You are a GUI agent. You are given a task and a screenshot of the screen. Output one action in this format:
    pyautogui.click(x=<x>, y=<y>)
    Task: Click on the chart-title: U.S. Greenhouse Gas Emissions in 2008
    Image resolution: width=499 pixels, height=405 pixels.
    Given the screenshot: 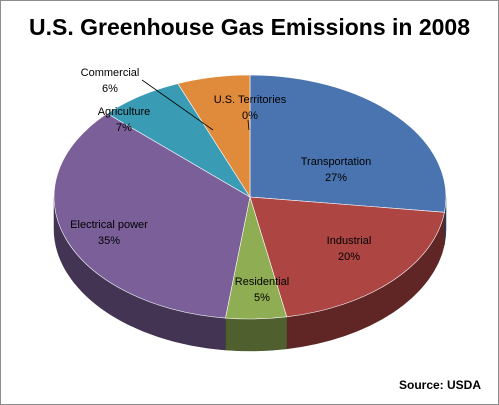 What is the action you would take?
    pyautogui.click(x=249, y=27)
    